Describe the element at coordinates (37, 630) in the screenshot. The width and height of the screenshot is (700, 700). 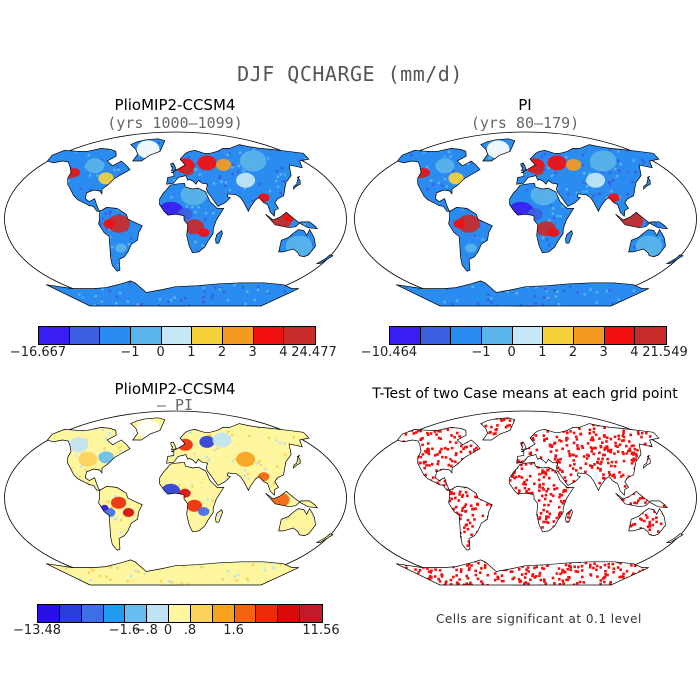
I see `colorbar-tick-label: −13.48` at that location.